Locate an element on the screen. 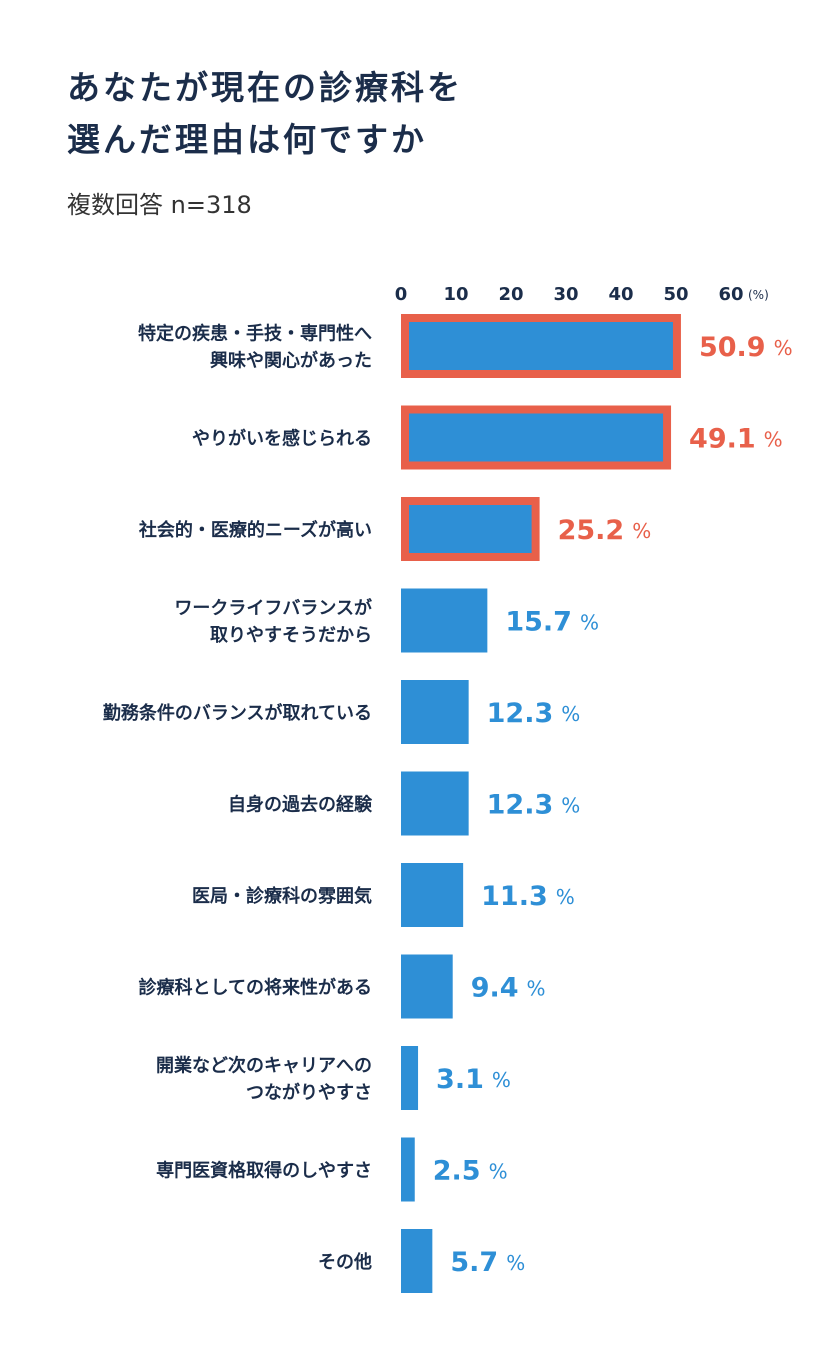  data-label: 3.1 is located at coordinates (460, 1079).